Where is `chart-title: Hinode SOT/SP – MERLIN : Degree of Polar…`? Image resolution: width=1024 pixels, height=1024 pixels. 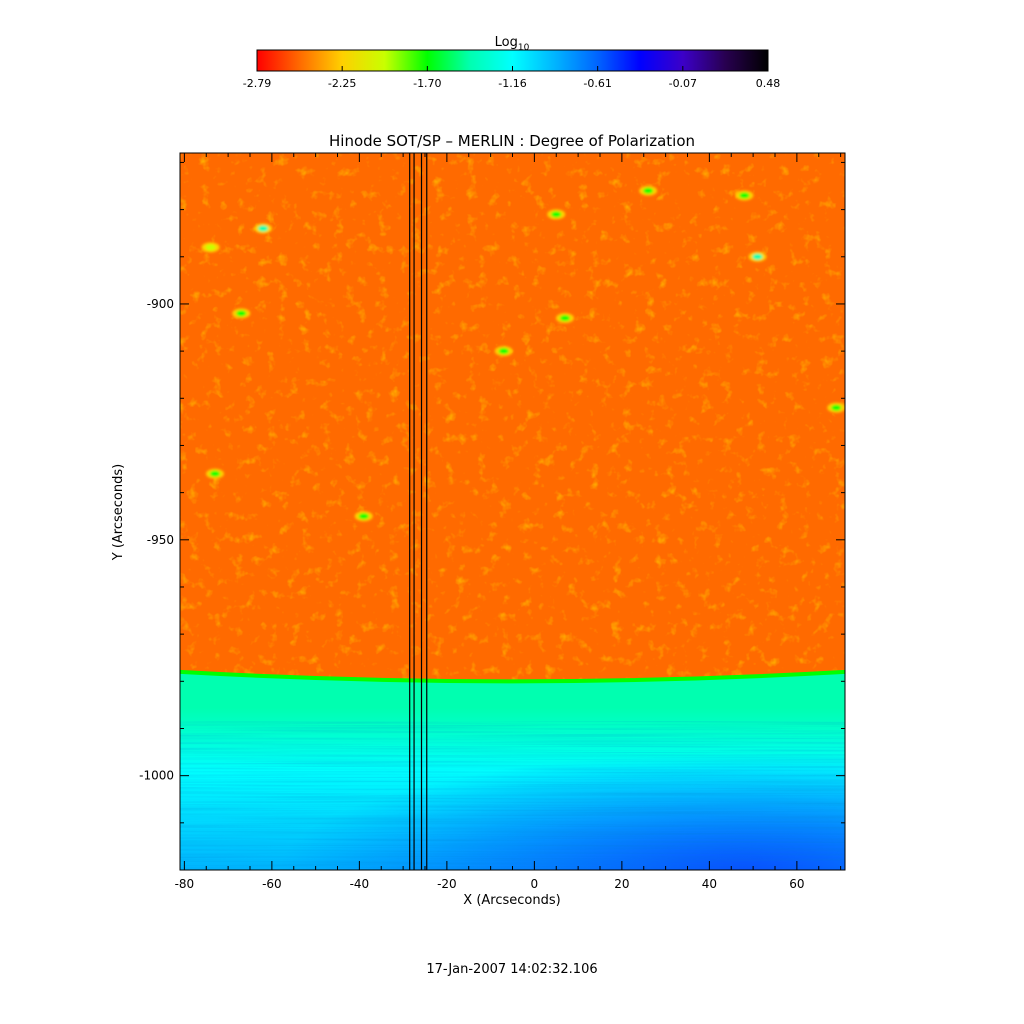 chart-title: Hinode SOT/SP – MERLIN : Degree of Polar… is located at coordinates (512, 141).